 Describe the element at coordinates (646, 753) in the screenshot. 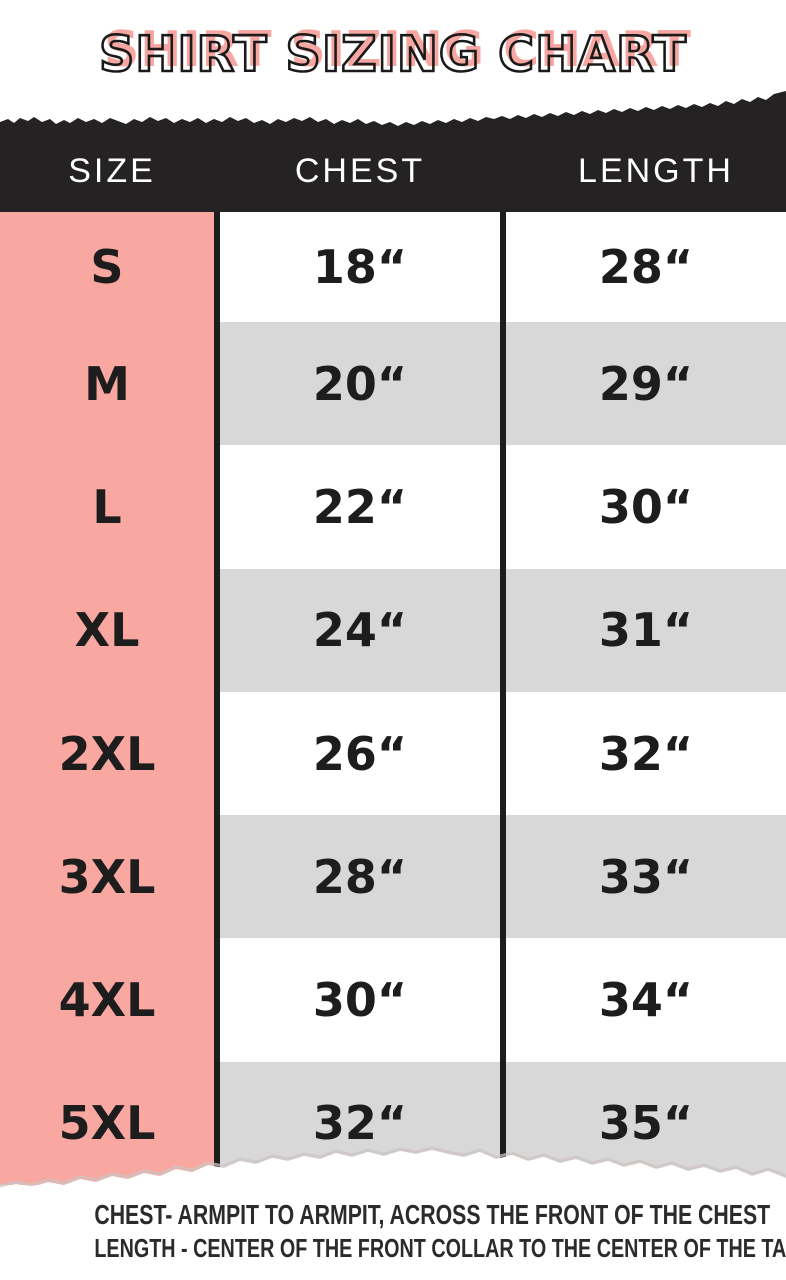

I see `length-cell: 32“` at that location.